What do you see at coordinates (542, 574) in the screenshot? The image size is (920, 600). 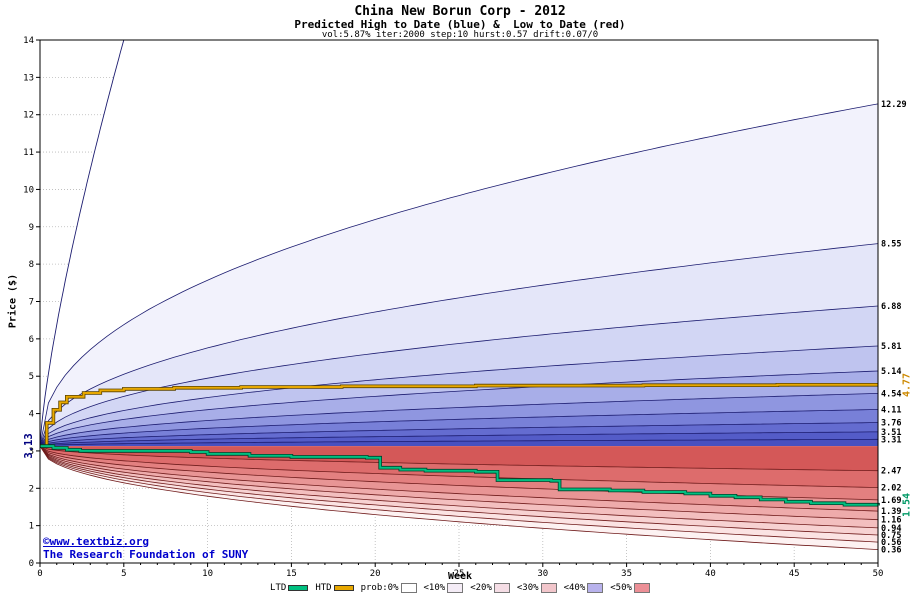 I see `x-tick-label: 30` at bounding box center [542, 574].